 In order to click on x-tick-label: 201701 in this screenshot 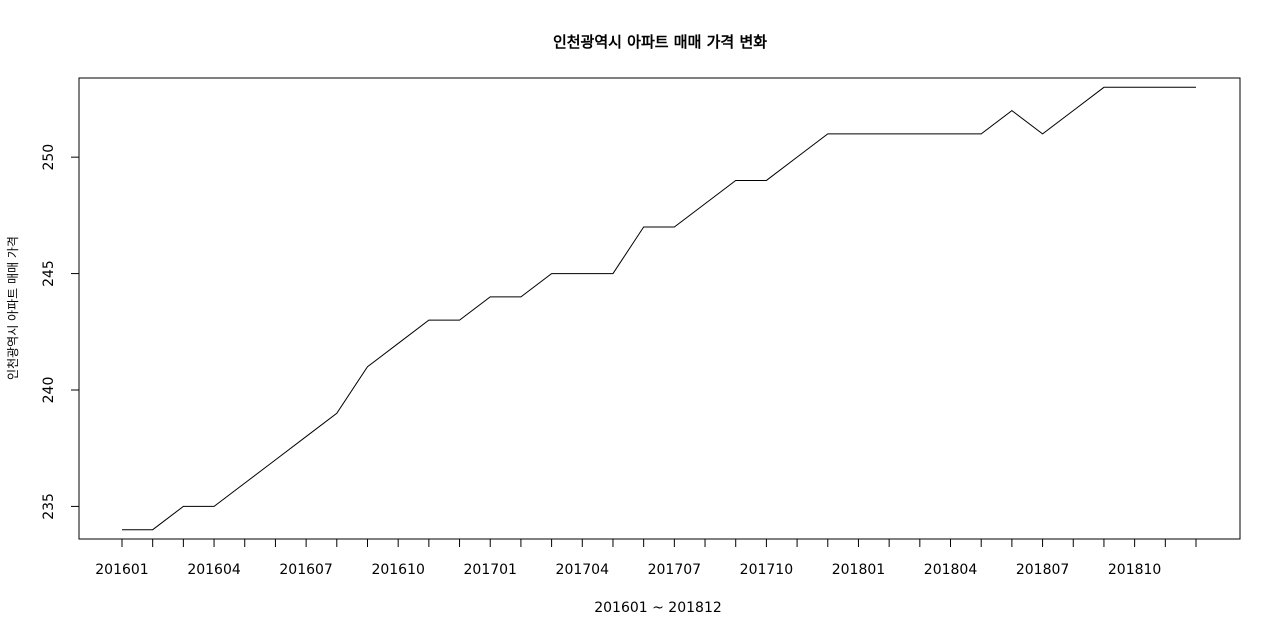, I will do `click(490, 570)`.